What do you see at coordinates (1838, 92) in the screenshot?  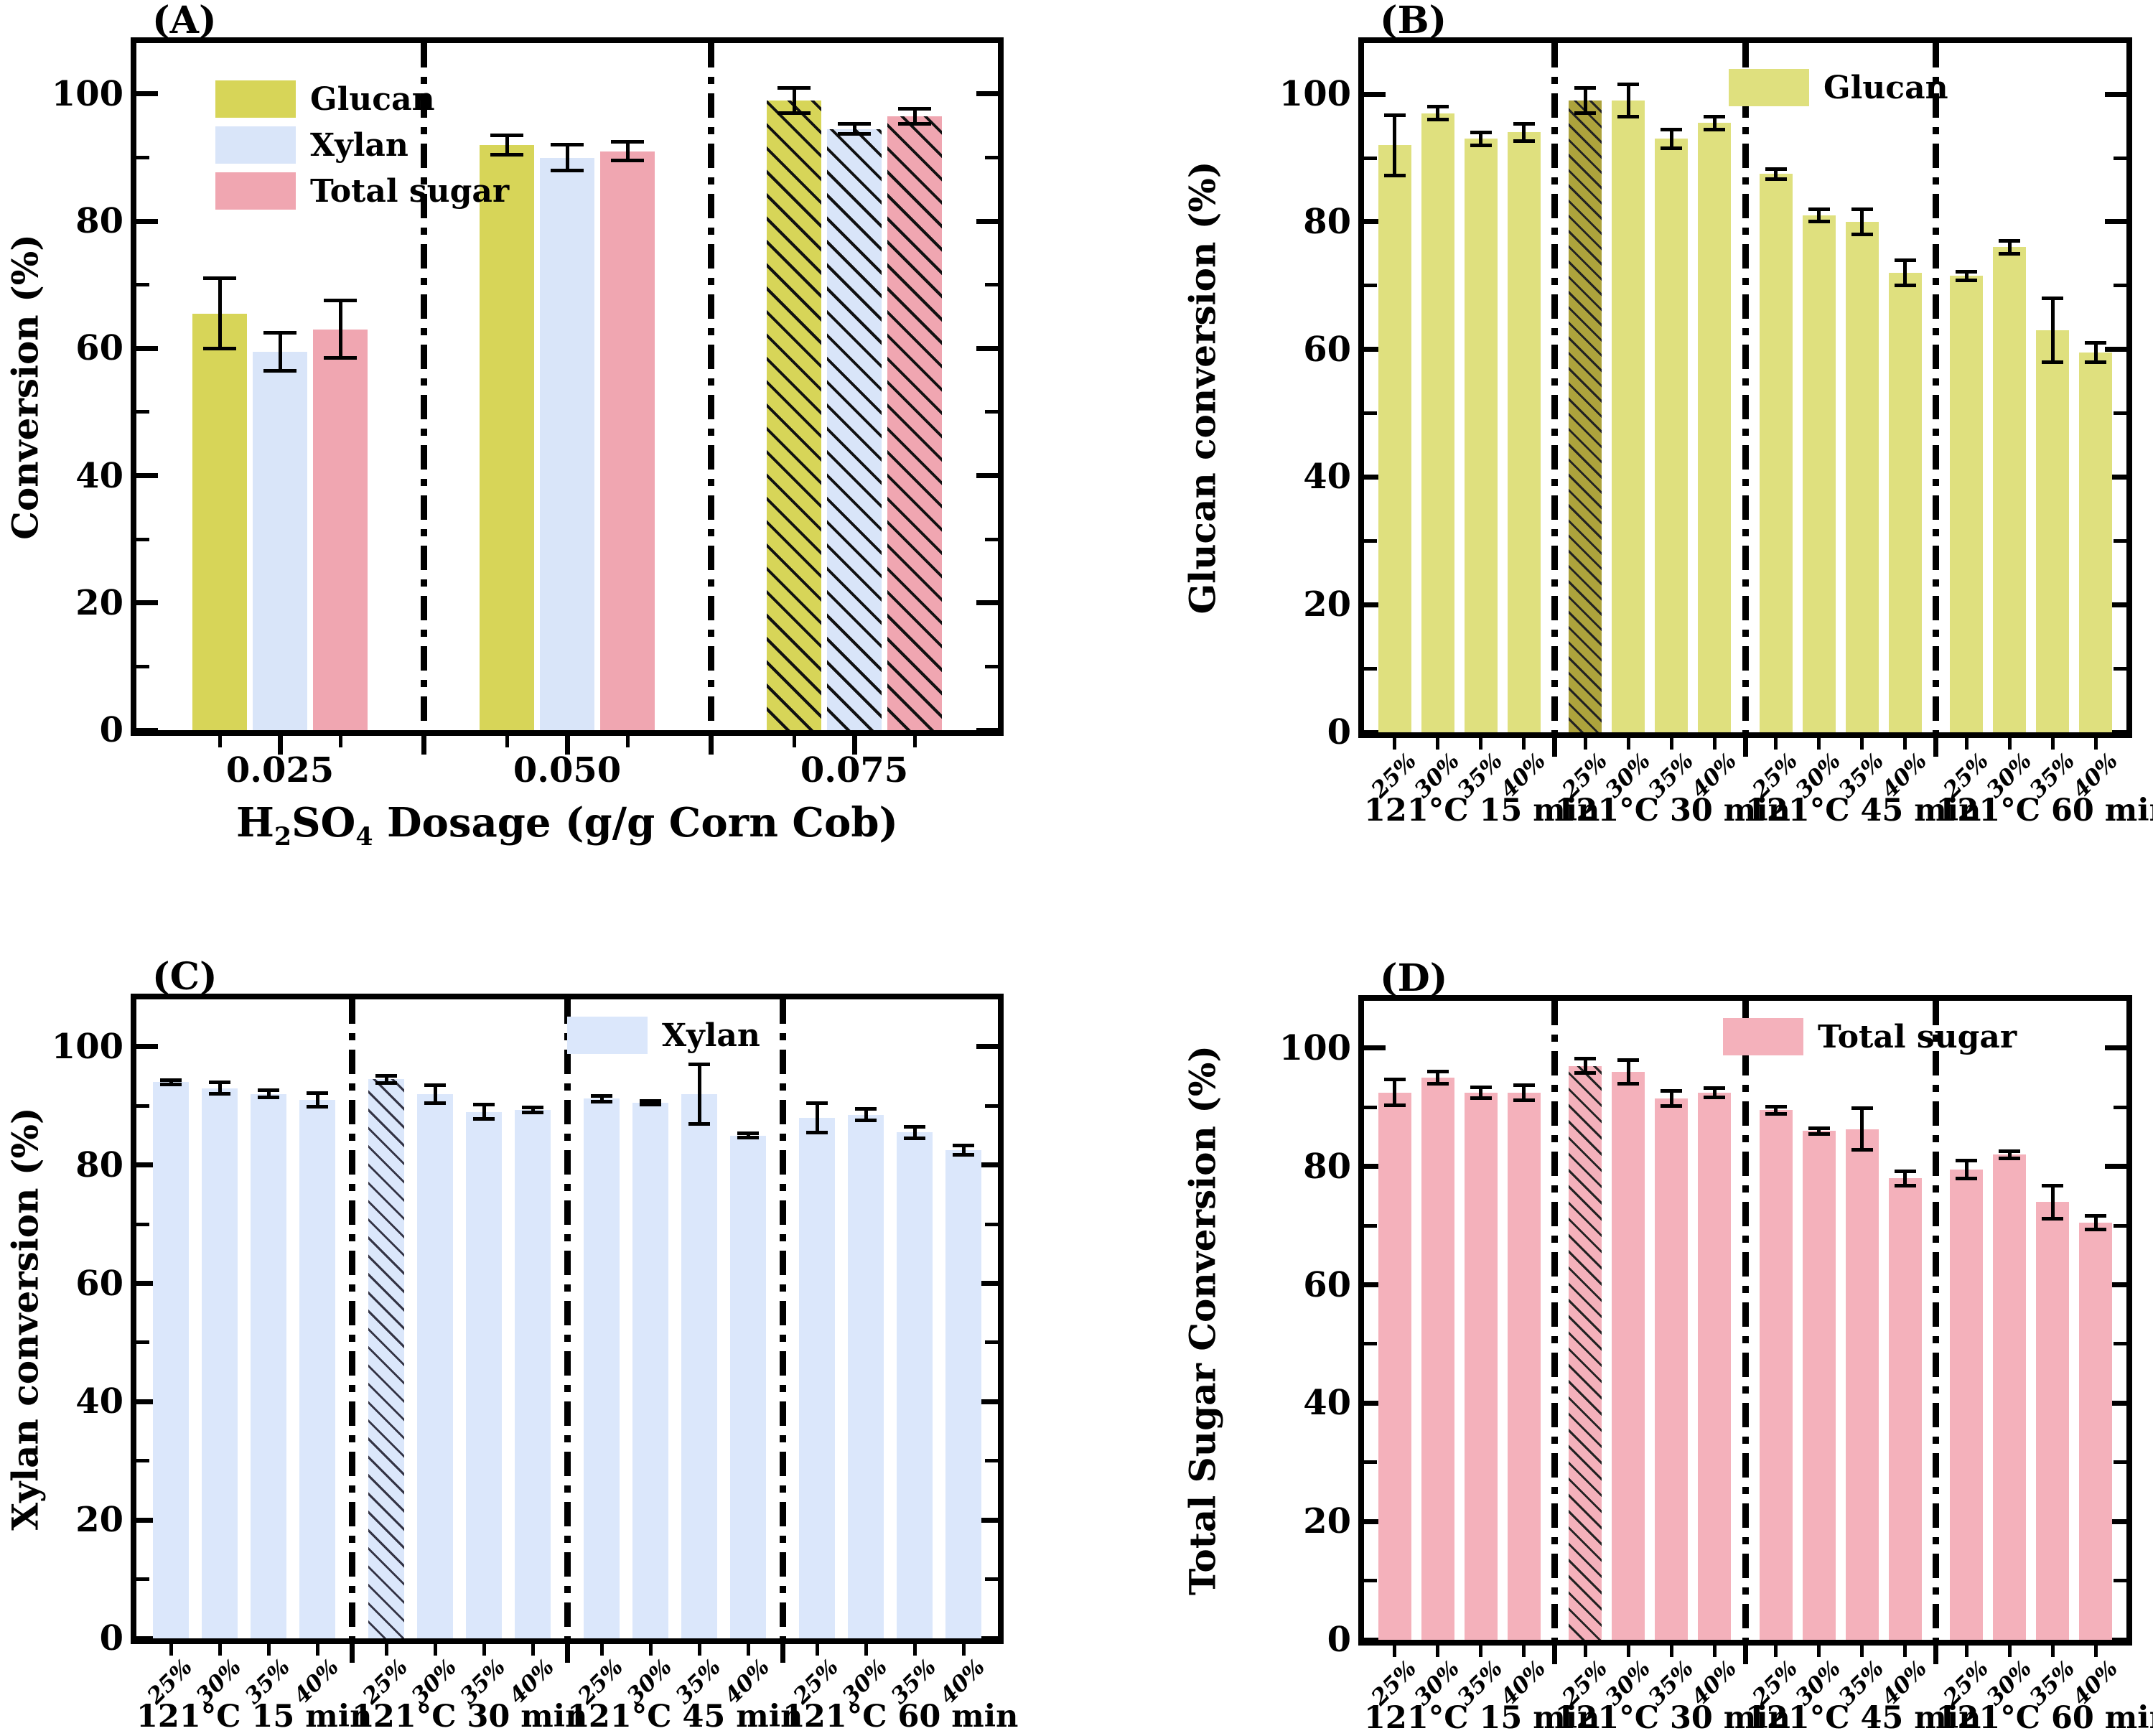 I see `legend: Glucan` at bounding box center [1838, 92].